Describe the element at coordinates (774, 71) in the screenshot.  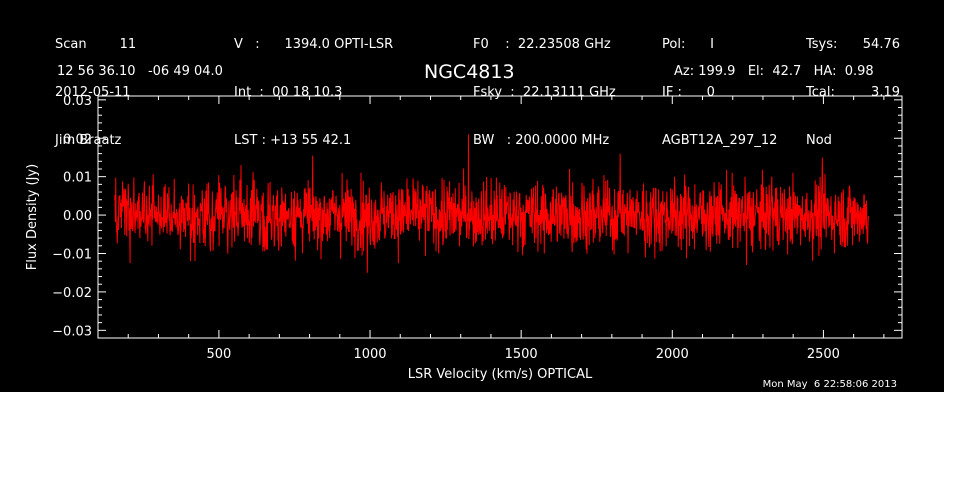
I see `pointing-info: Az: 199.9 El: 42.7 HA: 0.98` at that location.